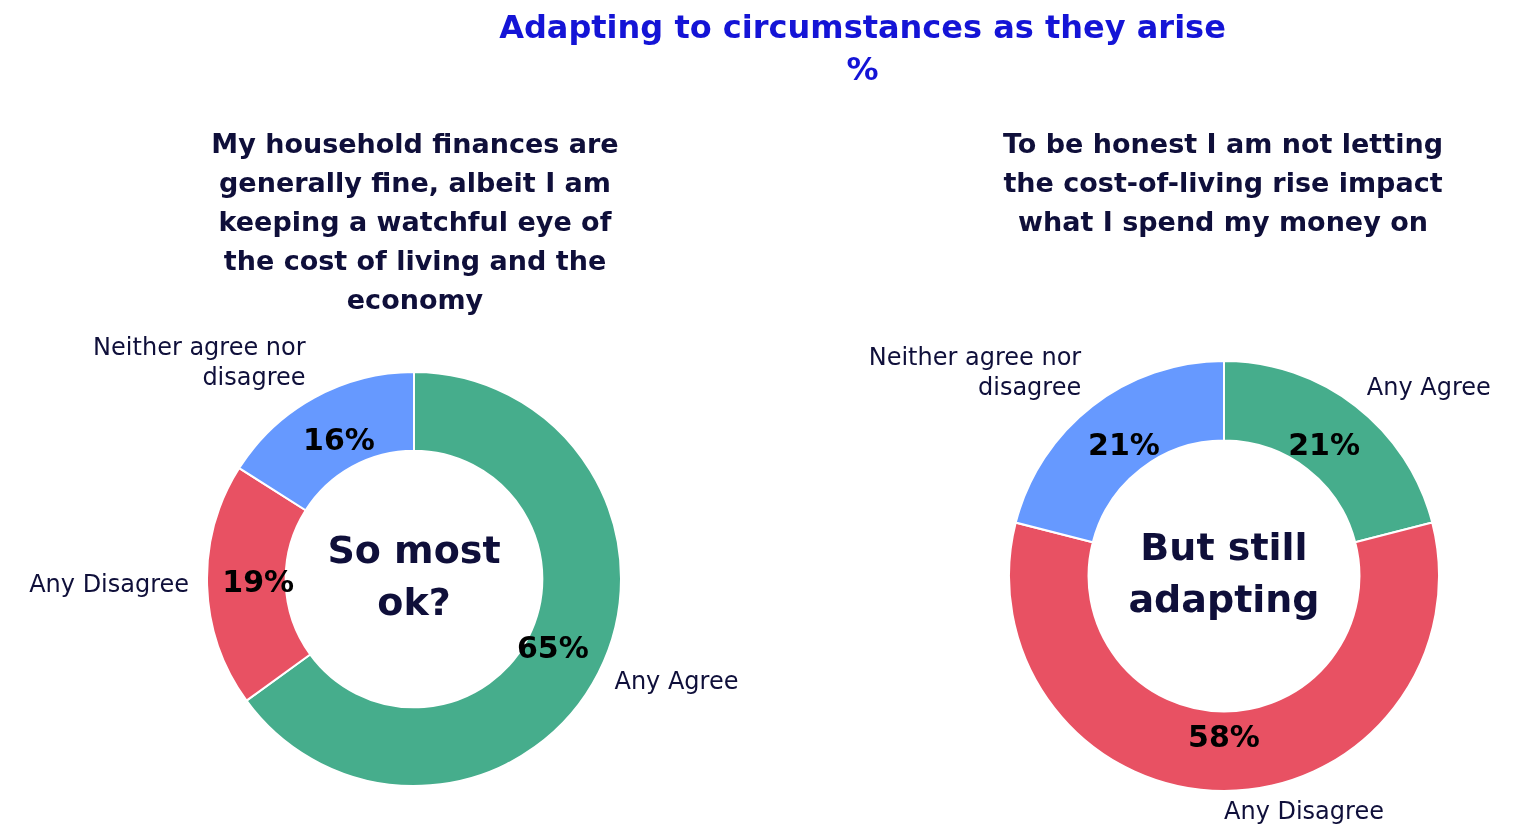  What do you see at coordinates (1223, 183) in the screenshot?
I see `chart-title: To be honest I am not letting the cost-of-living rise impact what I spend my money on` at bounding box center [1223, 183].